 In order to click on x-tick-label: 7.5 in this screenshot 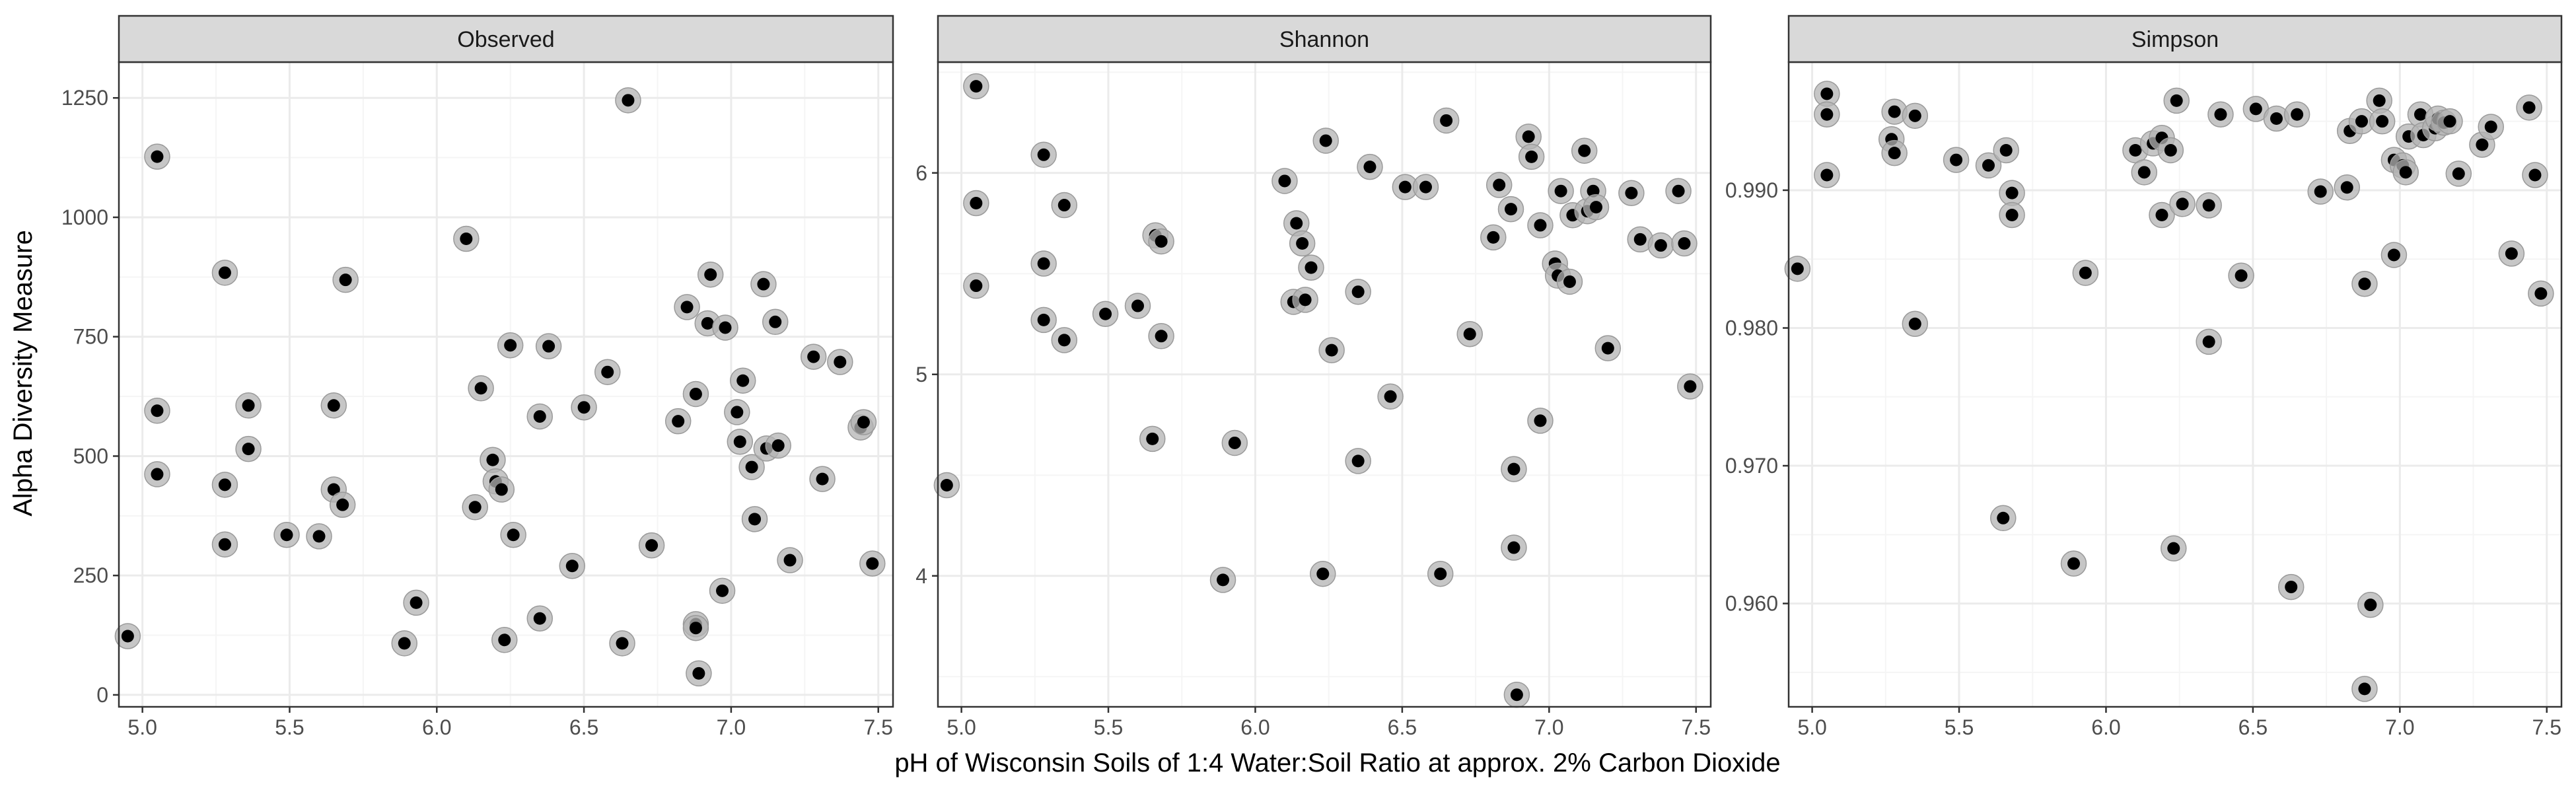, I will do `click(878, 727)`.